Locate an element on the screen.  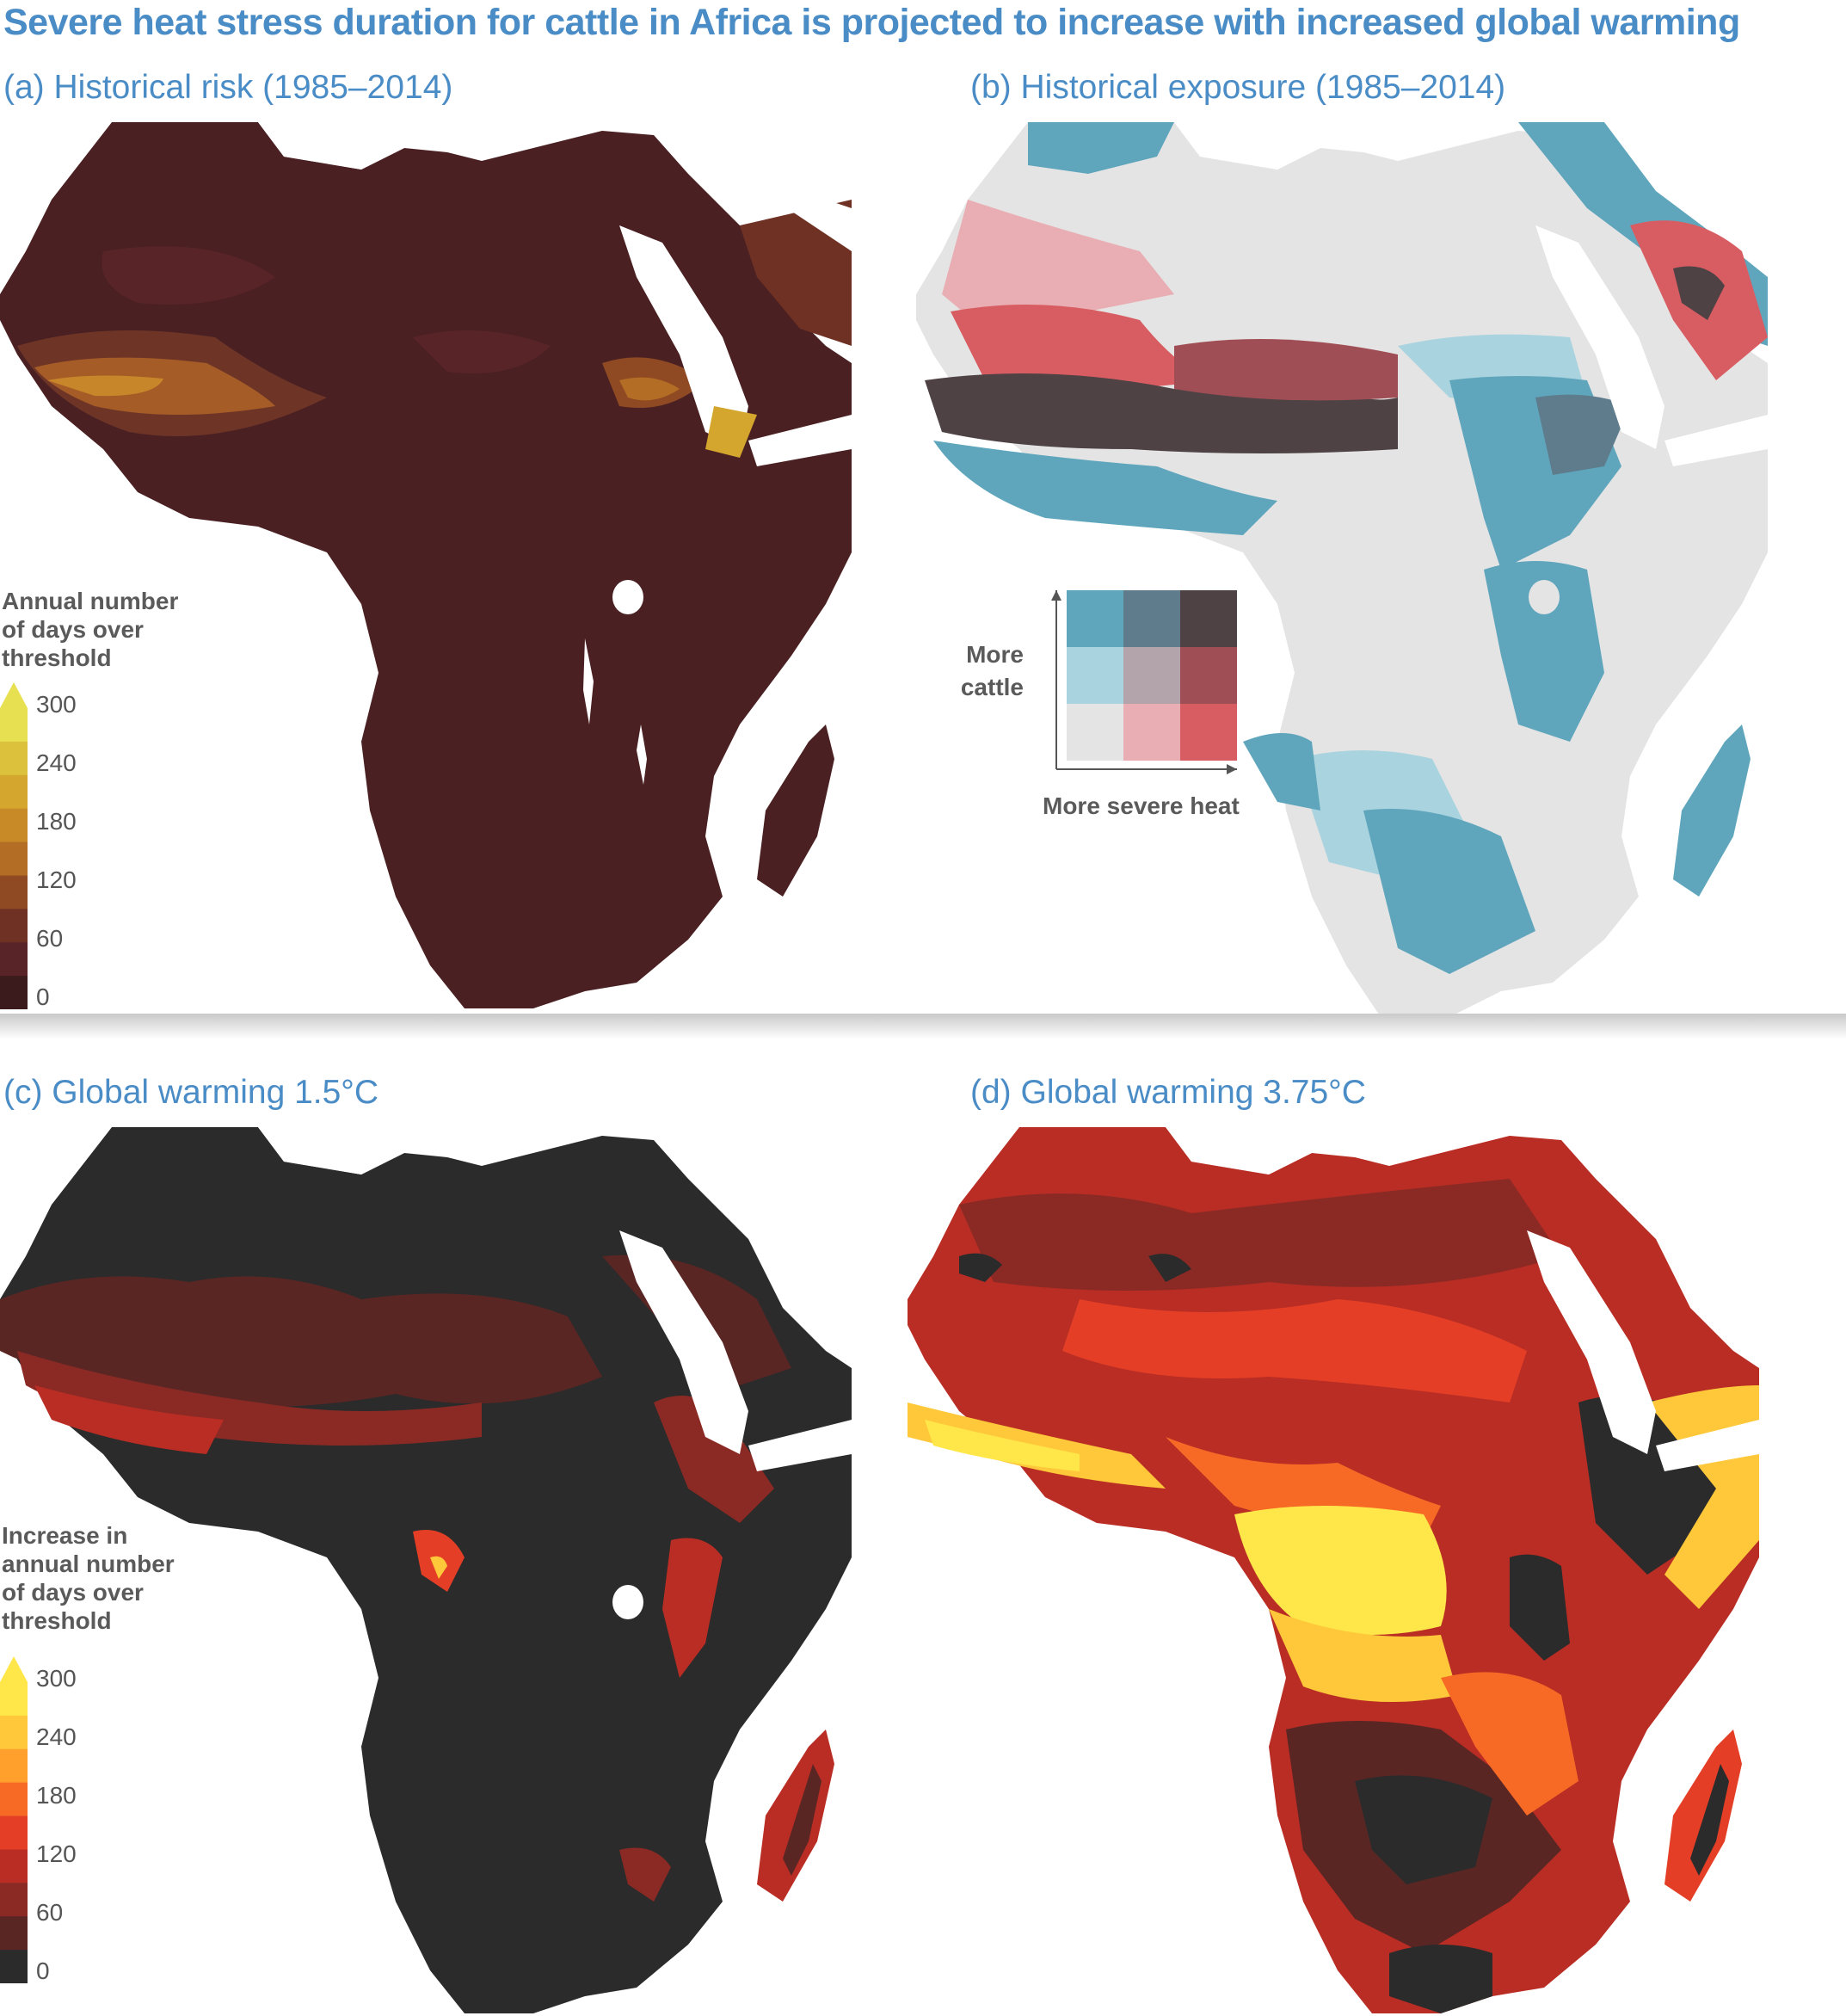
panel-a-title: (a) Historical risk (1985–2014) is located at coordinates (228, 87).